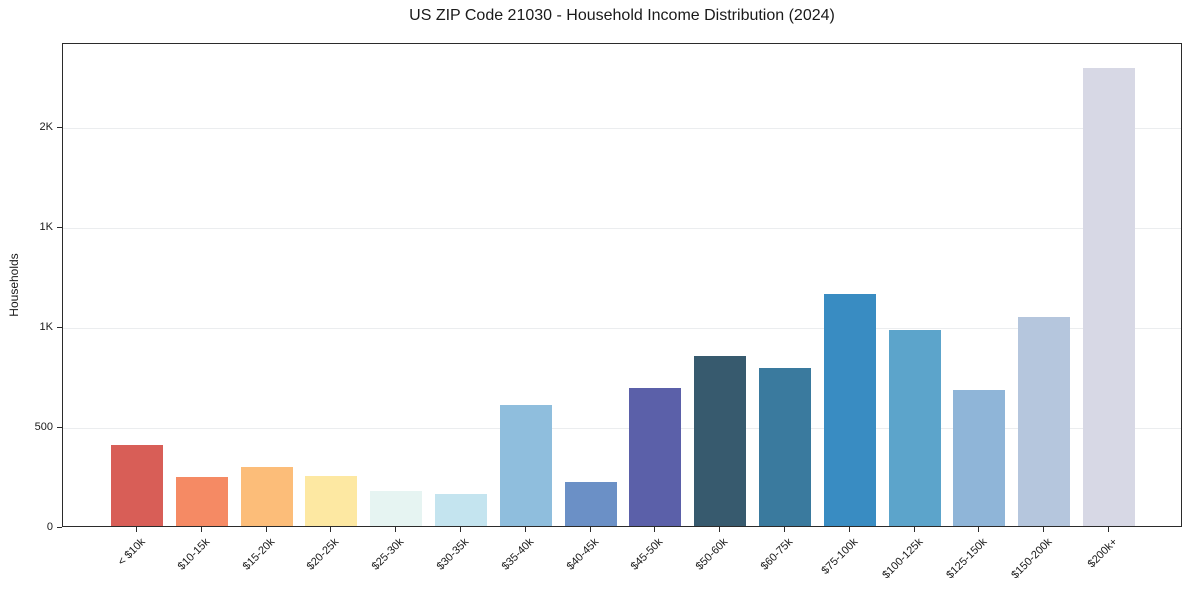 The height and width of the screenshot is (590, 1189). I want to click on bar-40-45k, so click(591, 504).